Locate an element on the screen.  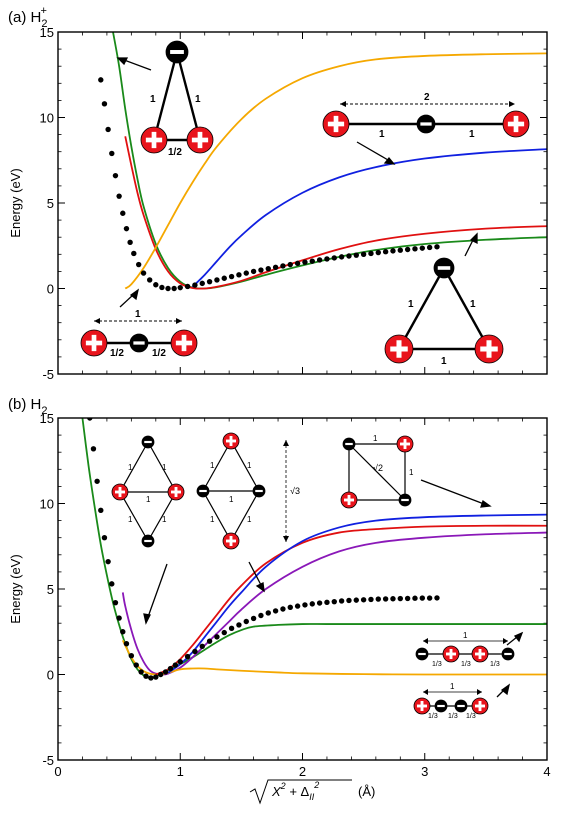
x-axis-formula: X2 + ΔII2 is located at coordinates (295, 791).